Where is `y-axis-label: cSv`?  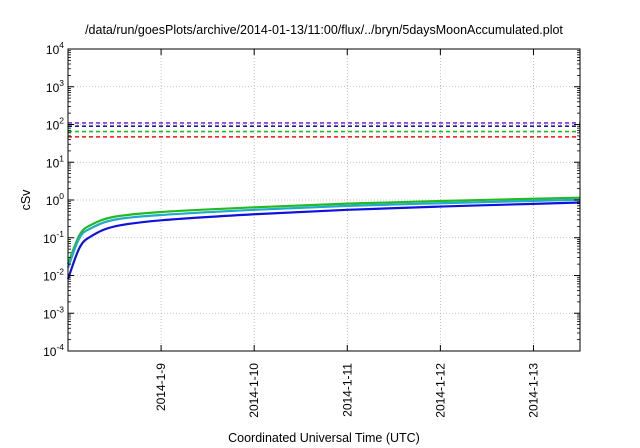
y-axis-label: cSv is located at coordinates (26, 200).